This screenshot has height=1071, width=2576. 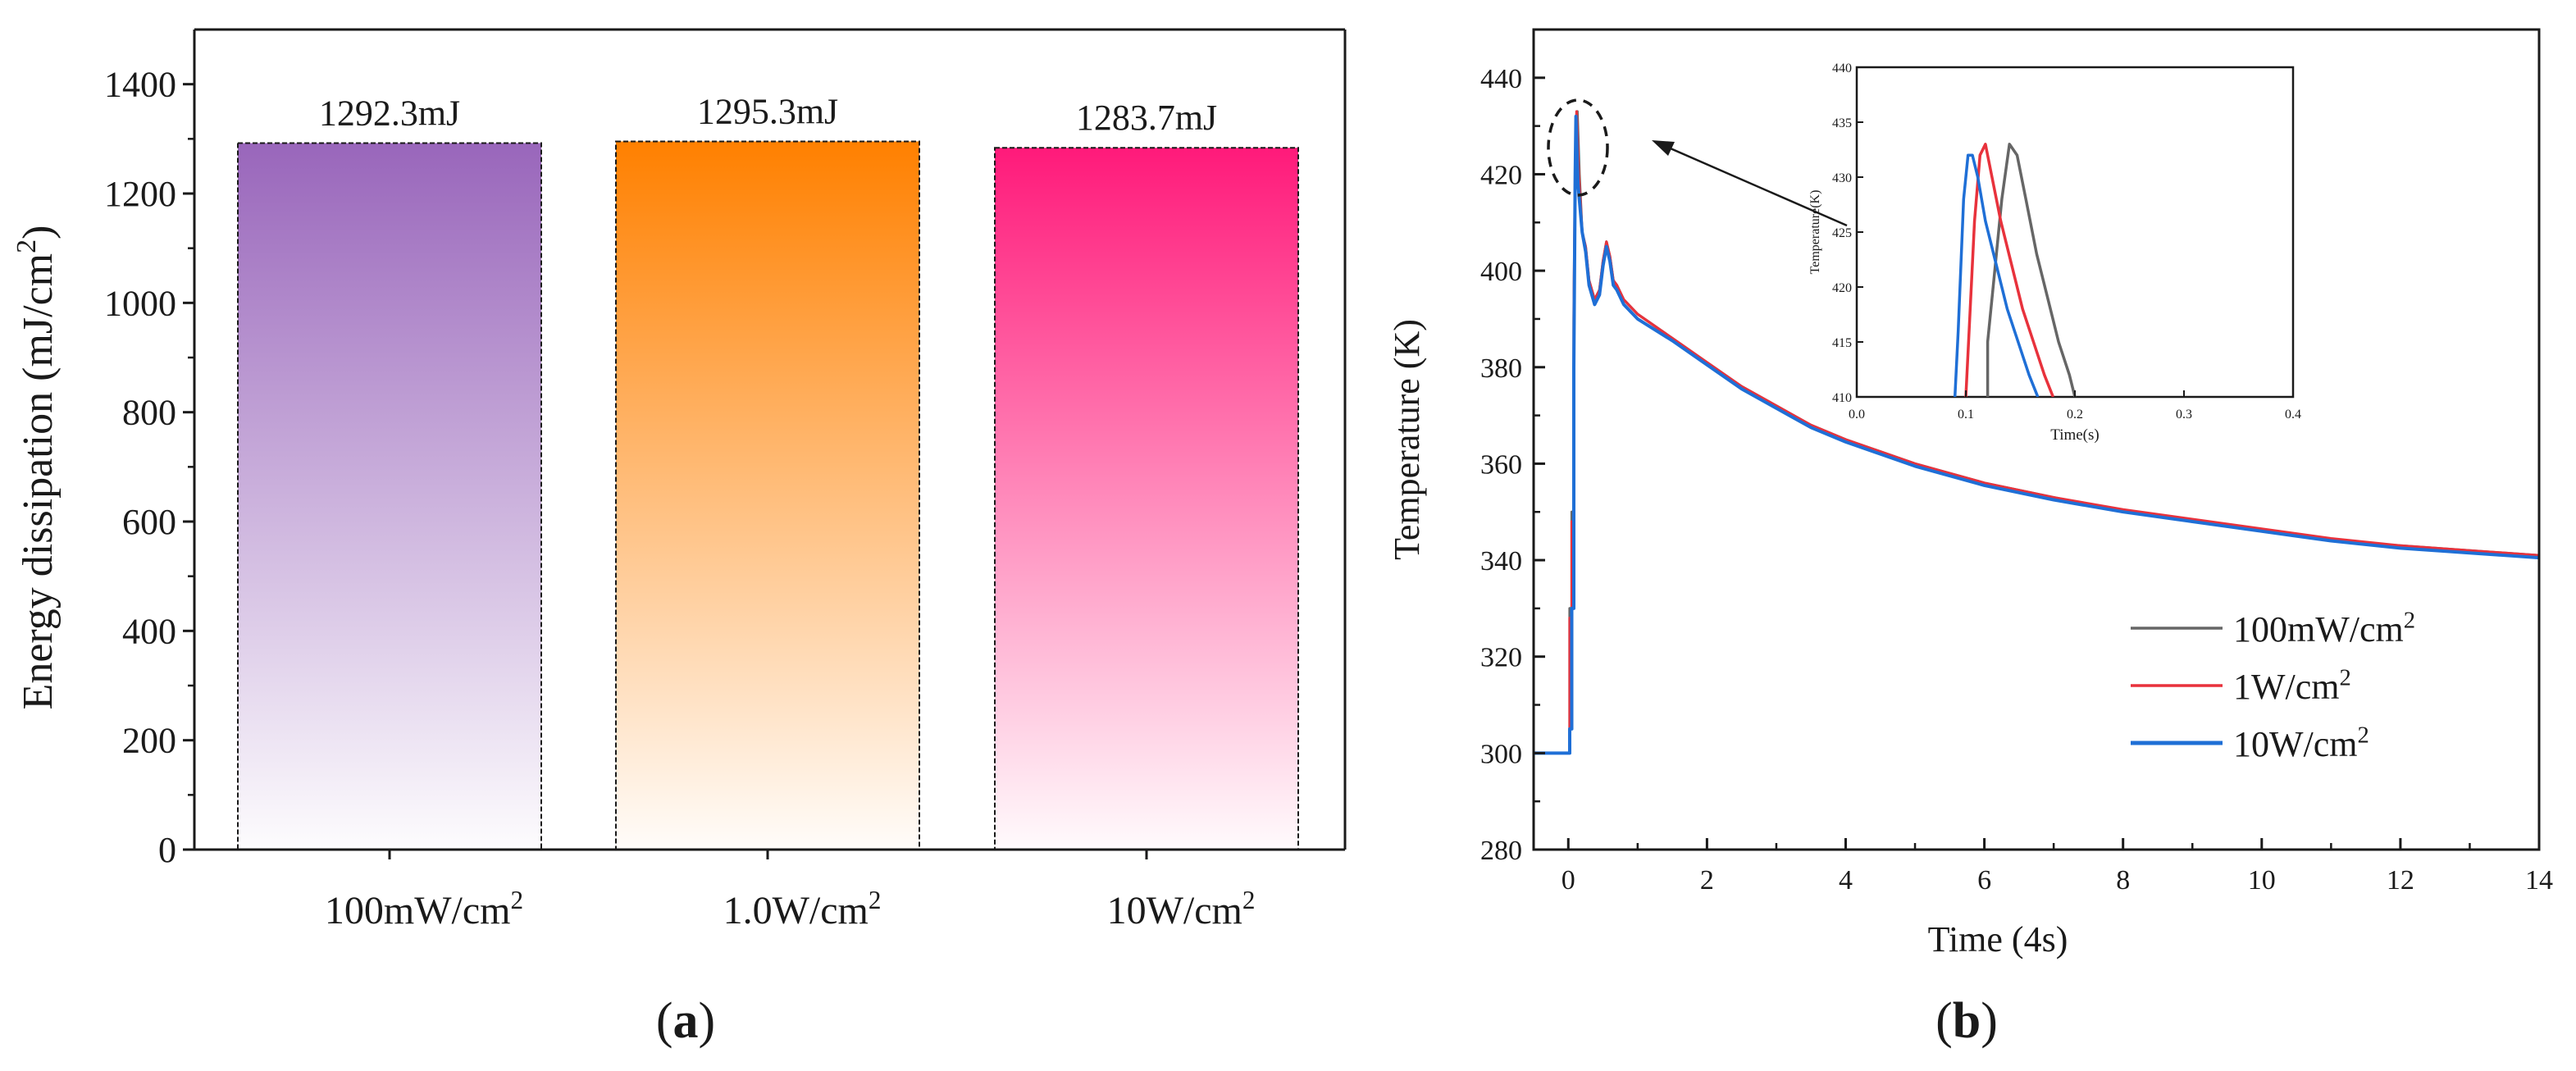 I want to click on y-tick-label: 1200, so click(x=140, y=194).